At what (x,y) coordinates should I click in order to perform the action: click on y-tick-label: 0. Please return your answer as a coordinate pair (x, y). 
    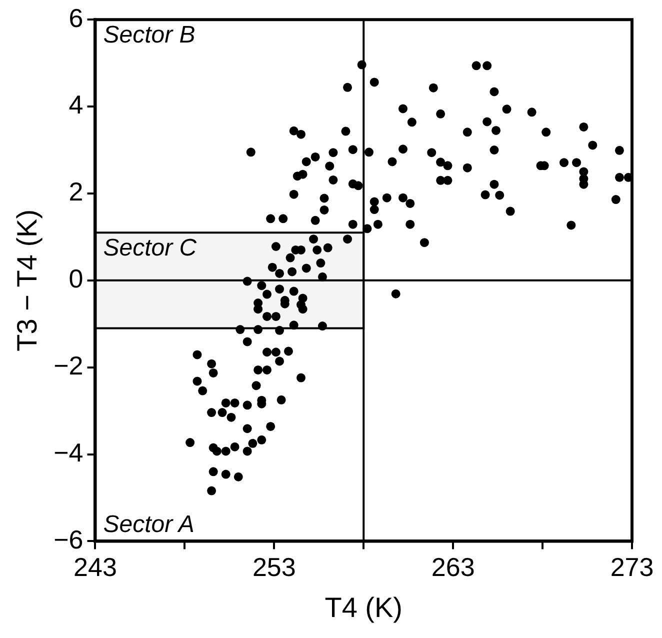
    Looking at the image, I should click on (76, 279).